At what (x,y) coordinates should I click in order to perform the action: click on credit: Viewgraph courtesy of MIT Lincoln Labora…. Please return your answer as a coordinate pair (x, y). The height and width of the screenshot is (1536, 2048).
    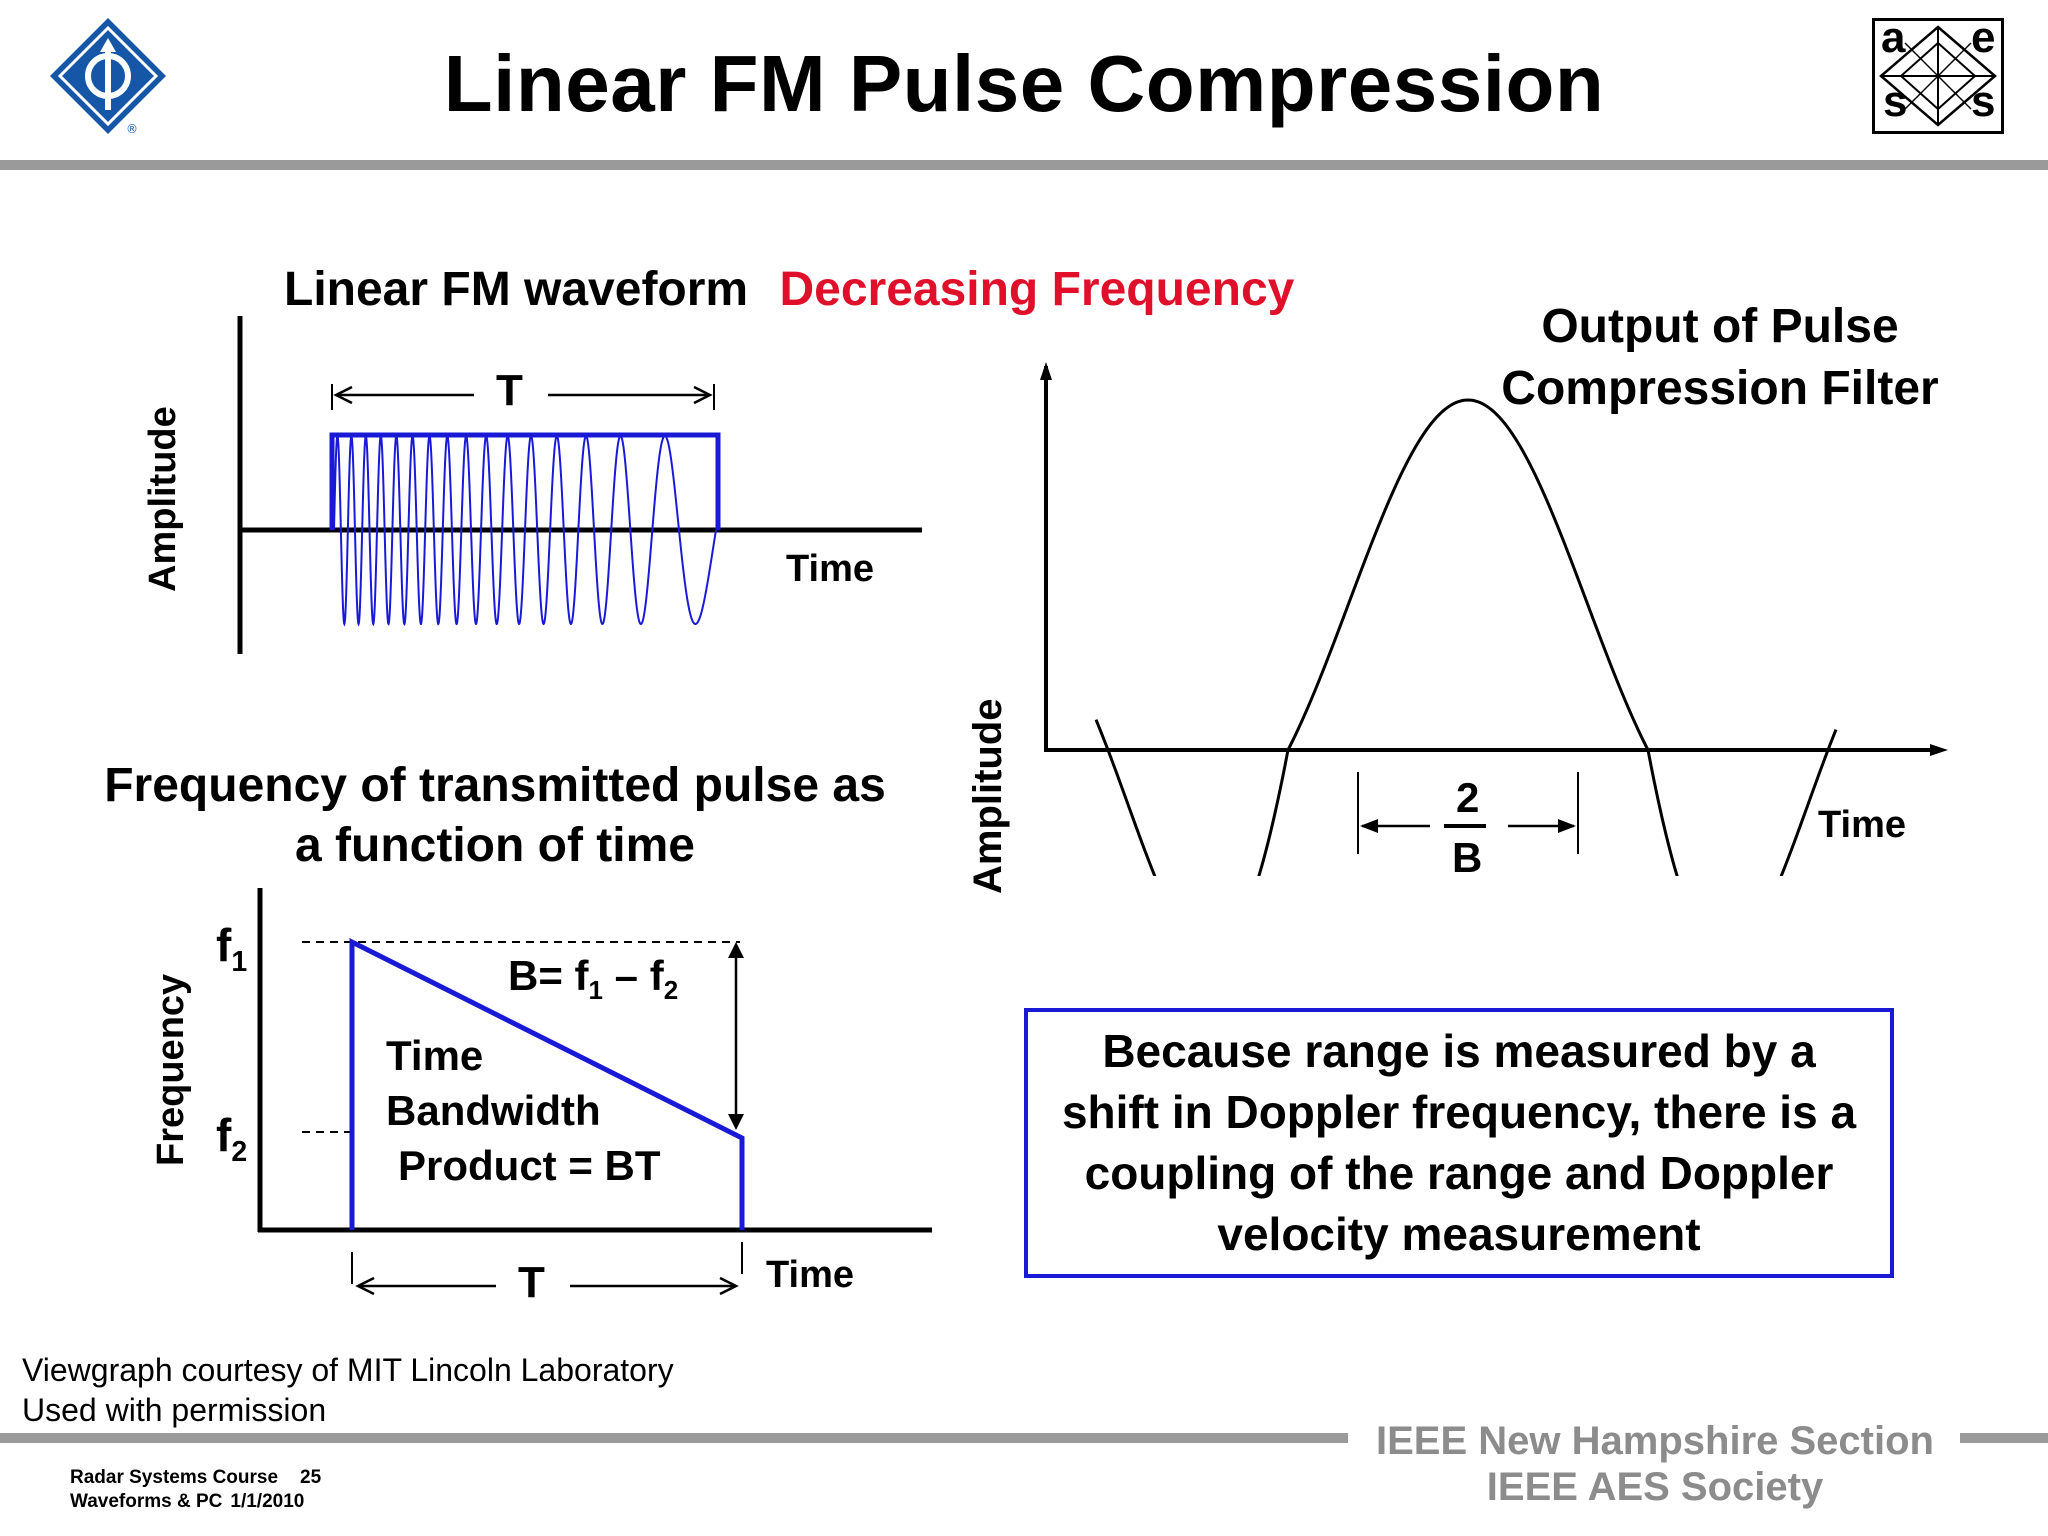
    Looking at the image, I should click on (348, 1390).